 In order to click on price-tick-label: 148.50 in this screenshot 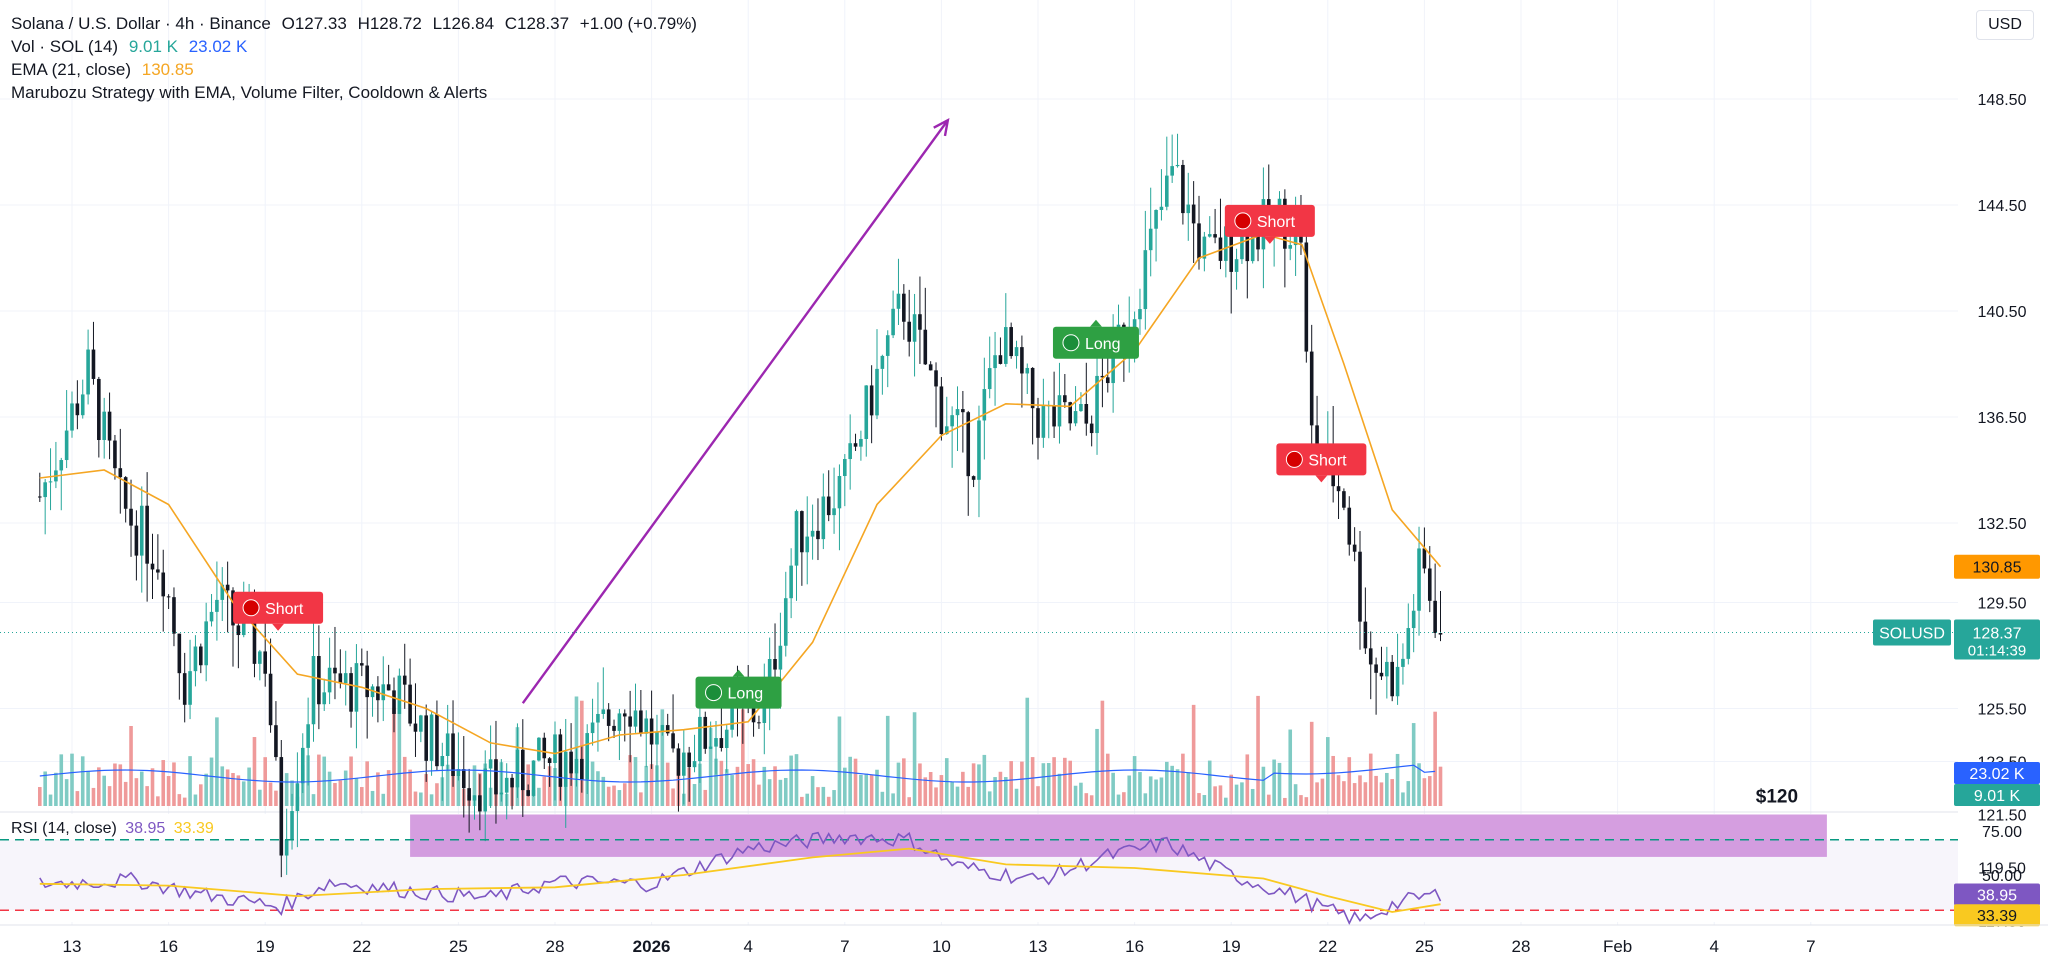, I will do `click(2002, 100)`.